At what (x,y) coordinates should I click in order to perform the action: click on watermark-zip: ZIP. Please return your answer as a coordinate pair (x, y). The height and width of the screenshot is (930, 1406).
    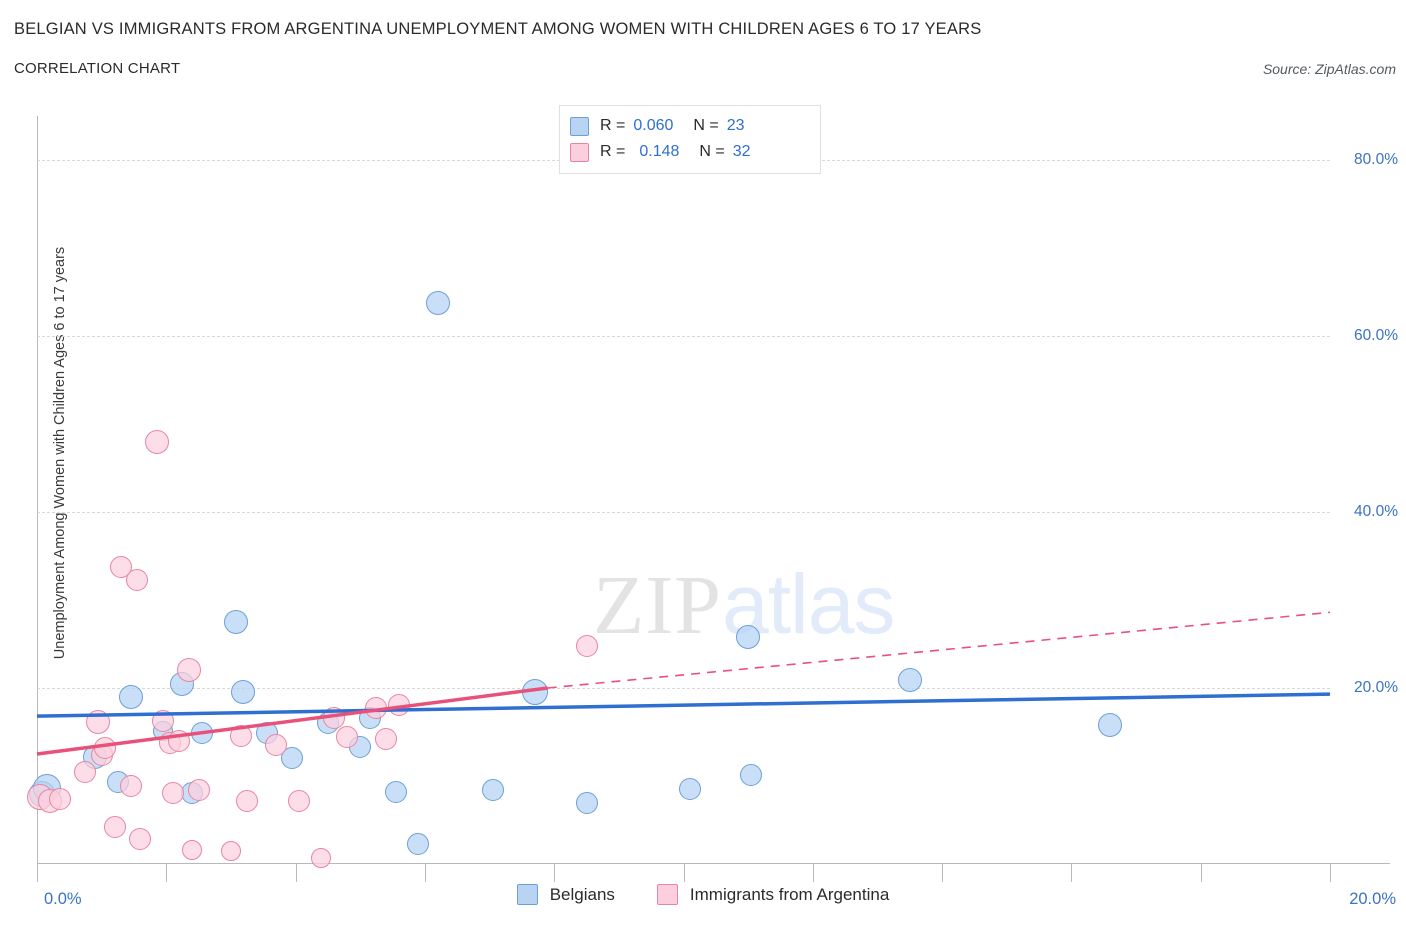
    Looking at the image, I should click on (657, 605).